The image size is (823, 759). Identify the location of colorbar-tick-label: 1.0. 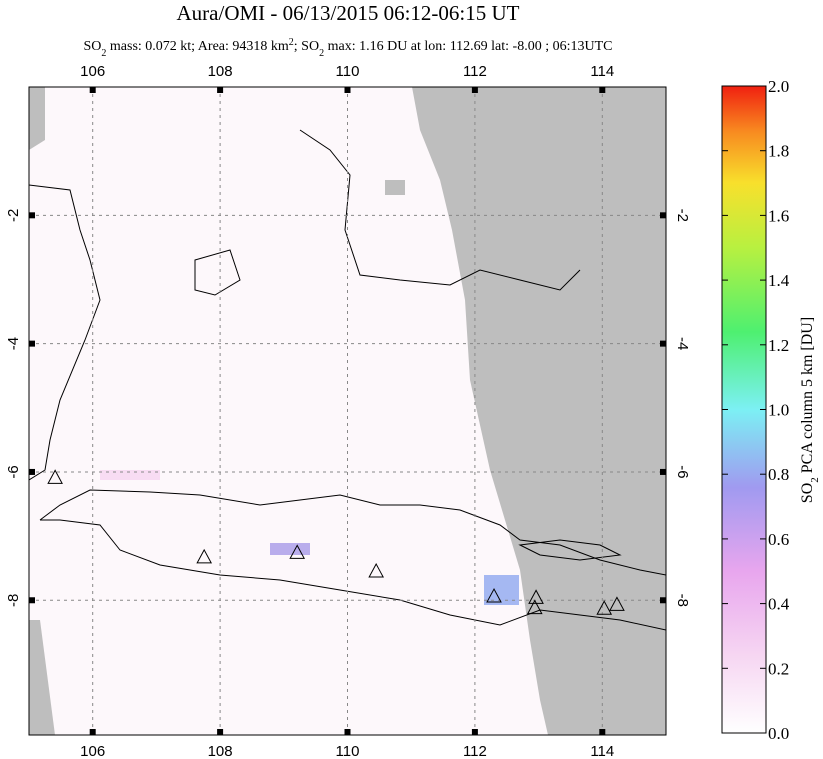
(778, 410).